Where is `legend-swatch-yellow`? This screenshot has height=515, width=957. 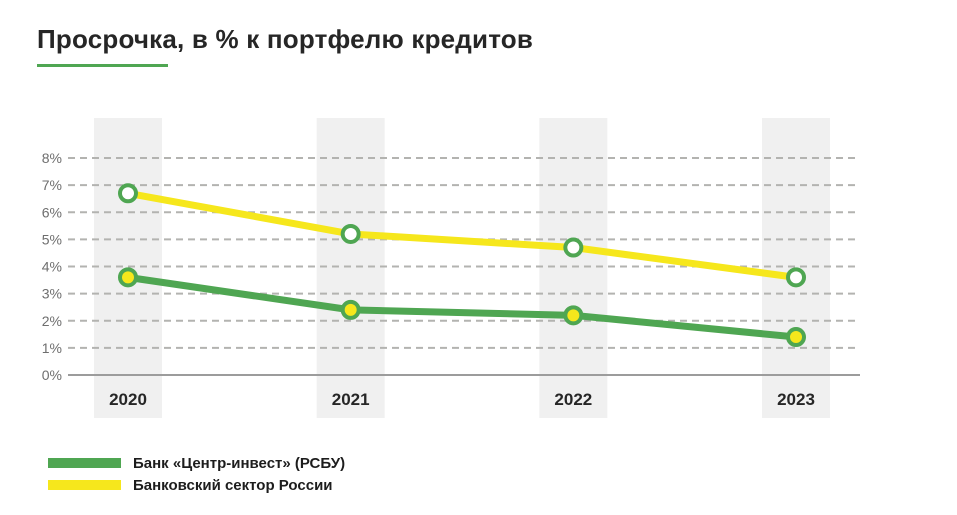
legend-swatch-yellow is located at coordinates (84, 485).